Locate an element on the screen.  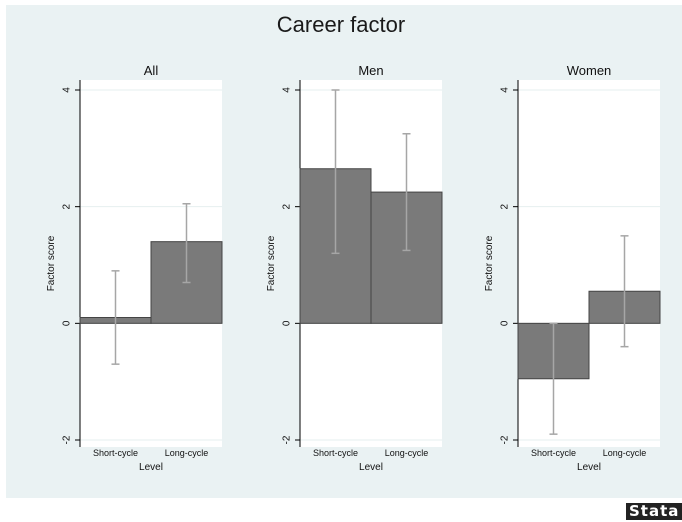
panel-title-all: All is located at coordinates (151, 70).